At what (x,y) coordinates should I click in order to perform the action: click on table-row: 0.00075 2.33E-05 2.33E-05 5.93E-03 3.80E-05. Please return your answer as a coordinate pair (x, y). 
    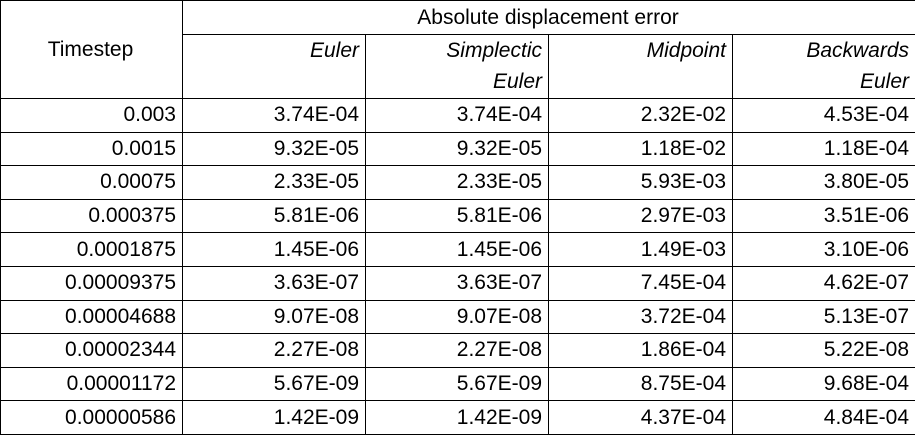
    Looking at the image, I should click on (457, 182).